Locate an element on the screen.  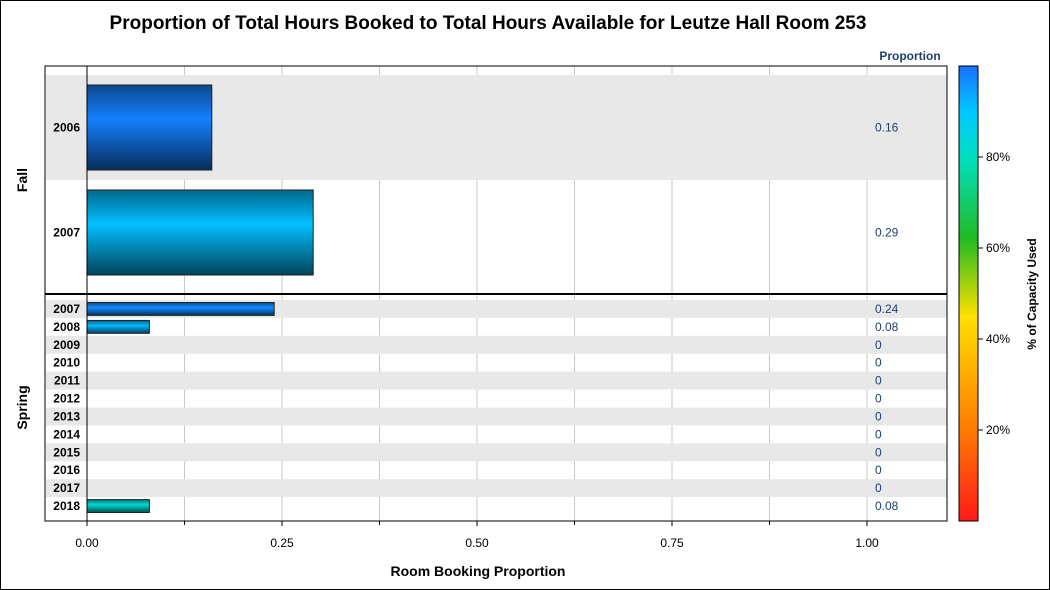
colorbar: 20% 40% 60% 80% % of Capacity Used is located at coordinates (998, 293).